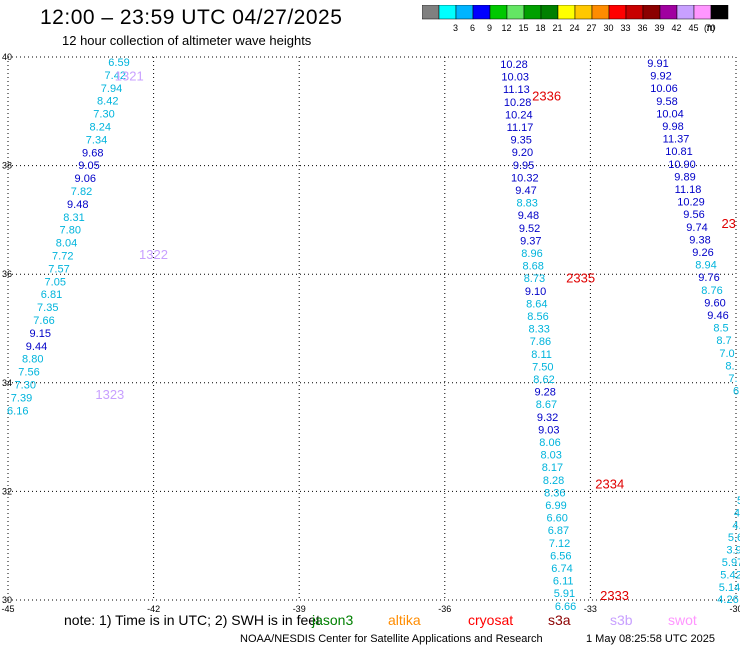 The width and height of the screenshot is (740, 650). Describe the element at coordinates (489, 28) in the screenshot. I see `scale-tick-label: 9` at that location.